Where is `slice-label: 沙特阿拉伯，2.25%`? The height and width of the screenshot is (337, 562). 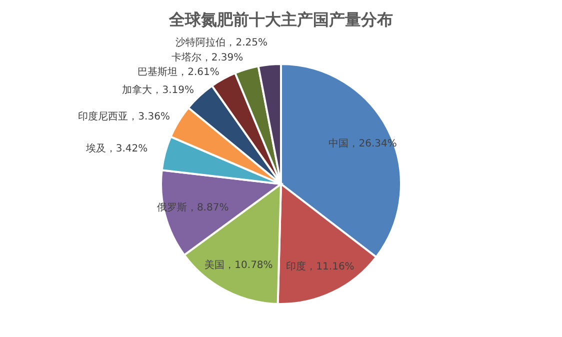
slice-label: 沙特阿拉伯，2.25% is located at coordinates (222, 42).